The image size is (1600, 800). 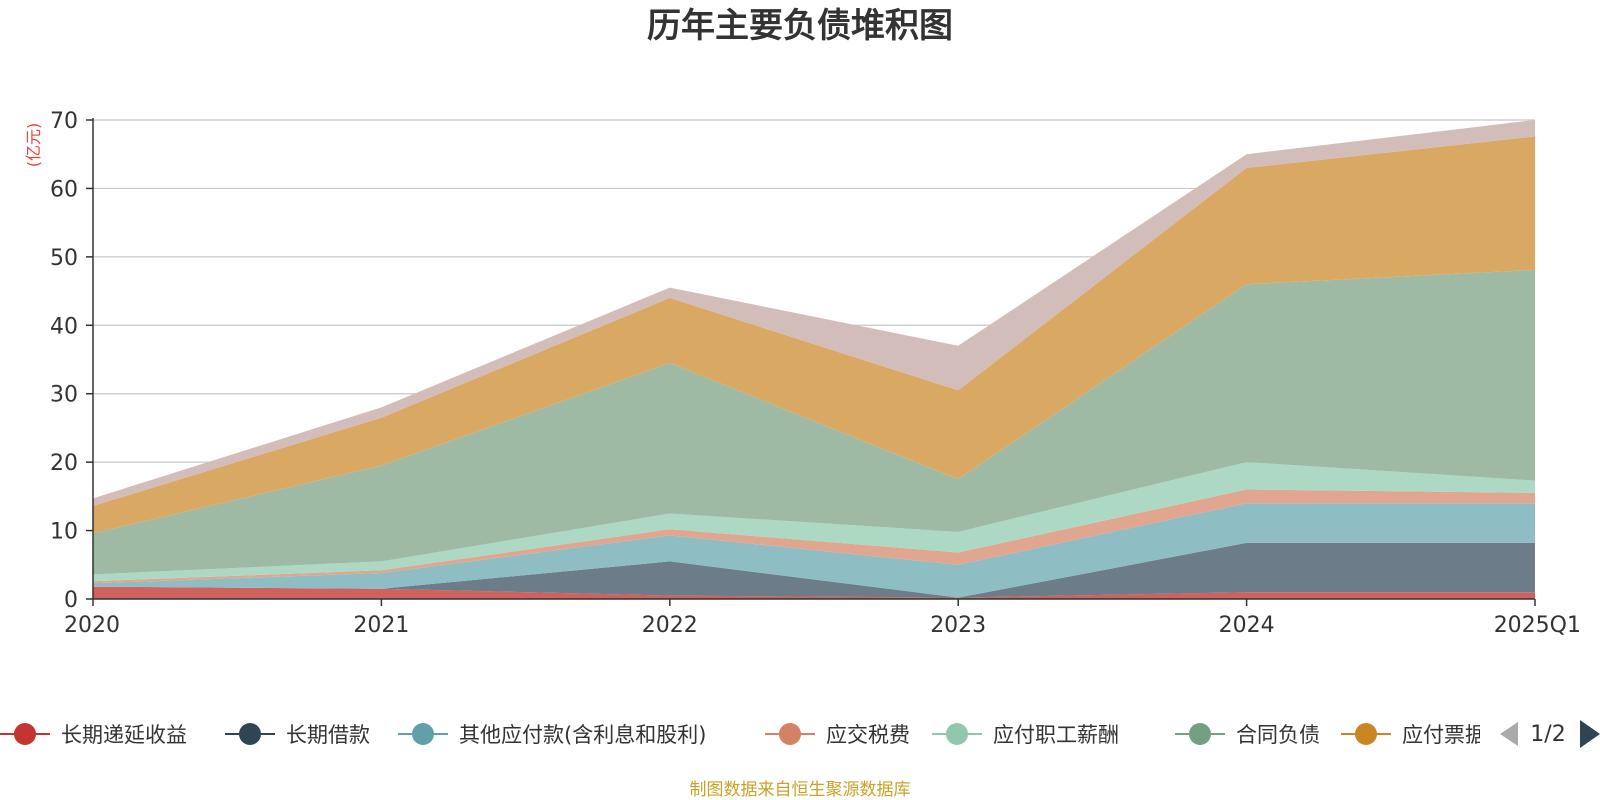 I want to click on x-tick-label: 2025Q1, so click(x=1537, y=625).